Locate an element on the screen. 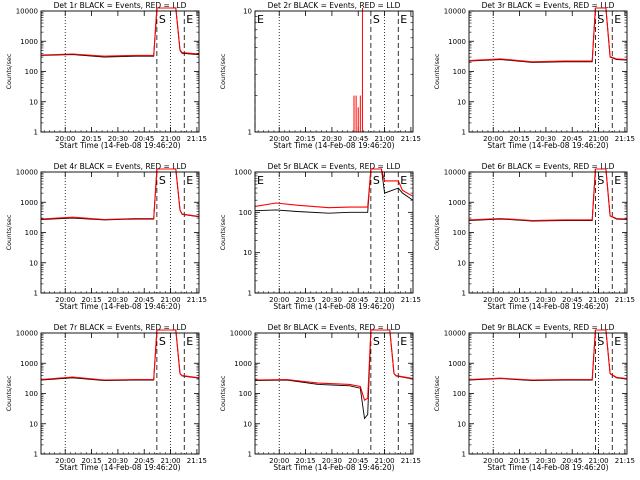 This screenshot has width=640, height=480. panel-title: Det 6r BLACK = Events, RED = LLD is located at coordinates (548, 166).